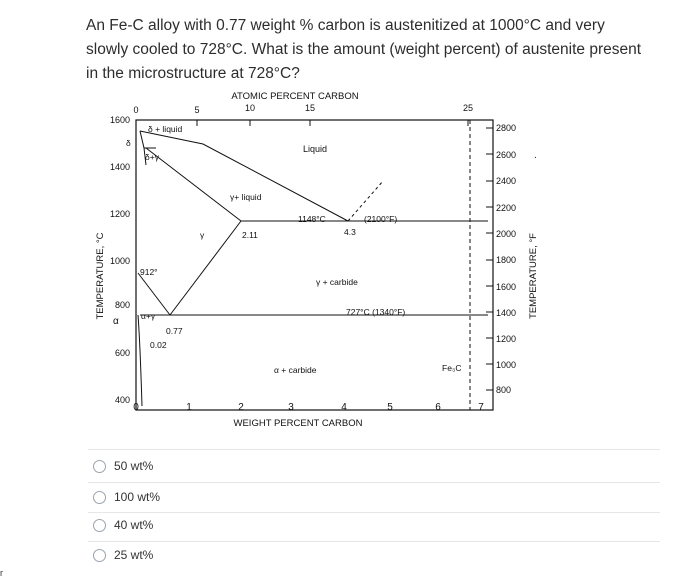 Image resolution: width=700 pixels, height=578 pixels. I want to click on label-liquid: Liquid, so click(315, 149).